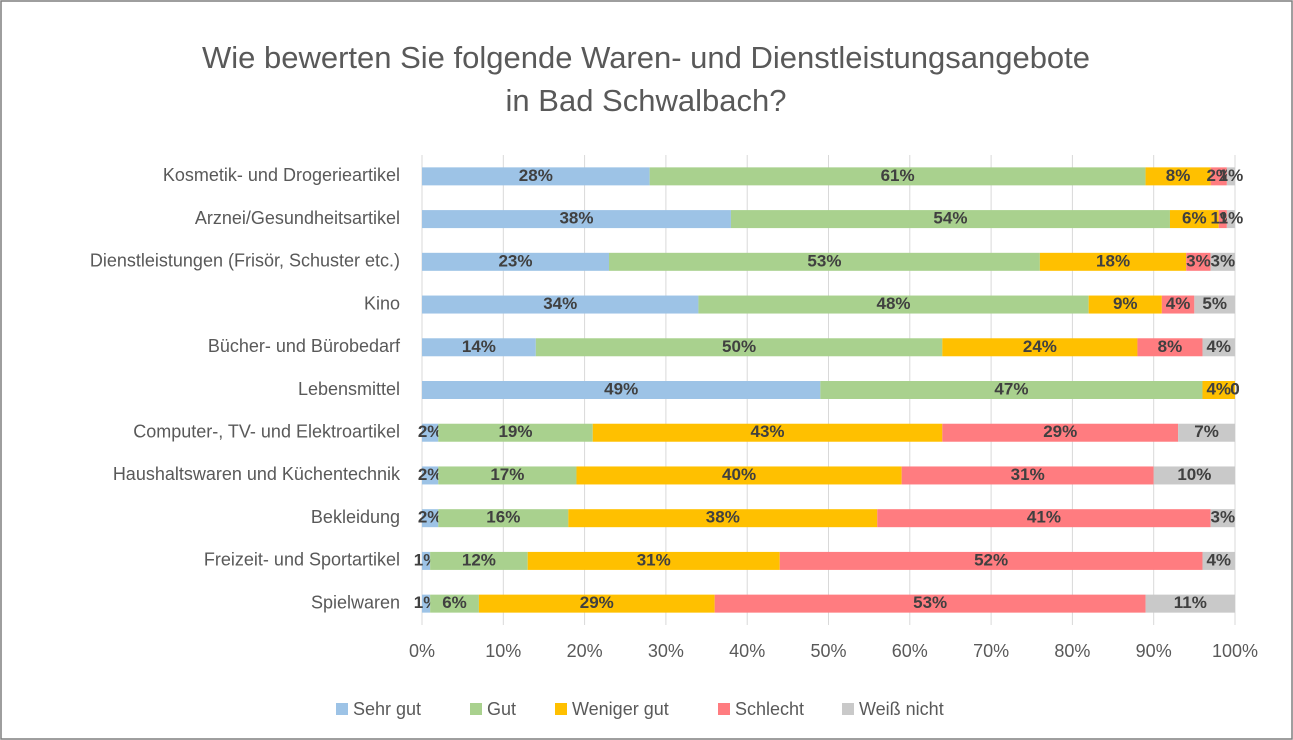 This screenshot has height=740, width=1293. What do you see at coordinates (430, 431) in the screenshot?
I see `value-label: 2%` at bounding box center [430, 431].